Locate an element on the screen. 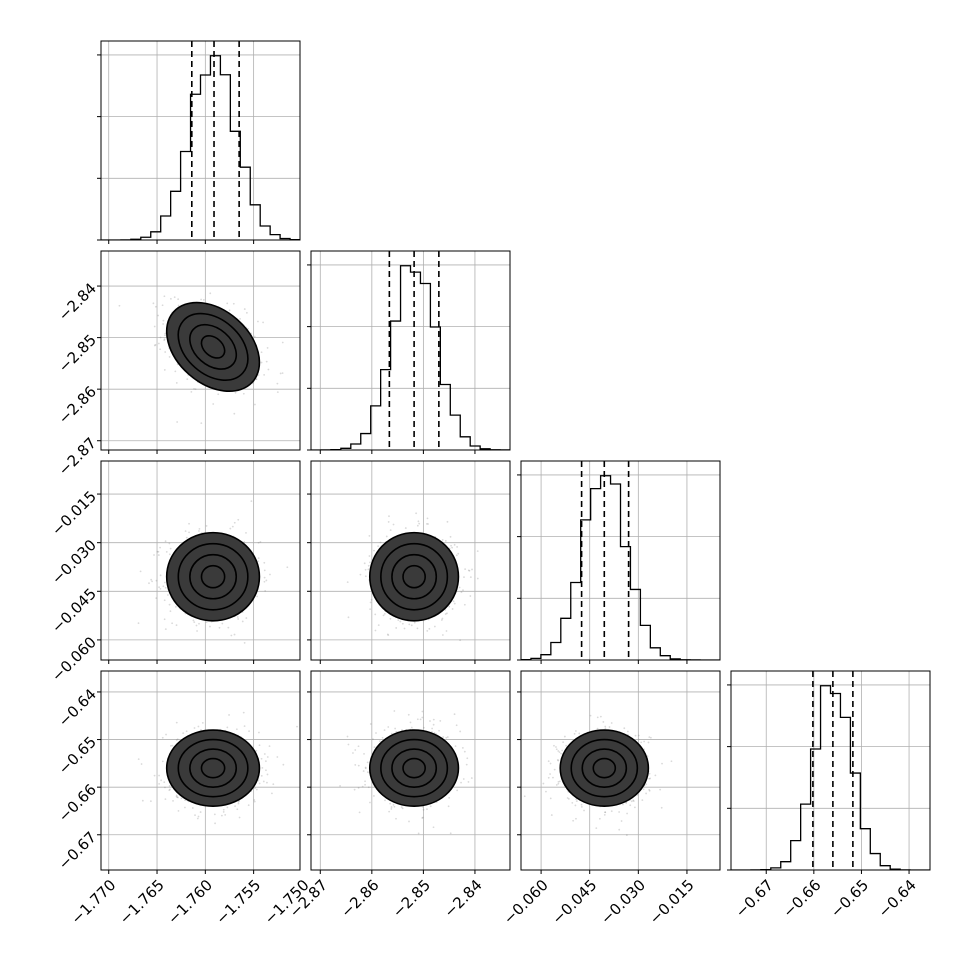  y-tick-label: −0.030 is located at coordinates (74, 562).